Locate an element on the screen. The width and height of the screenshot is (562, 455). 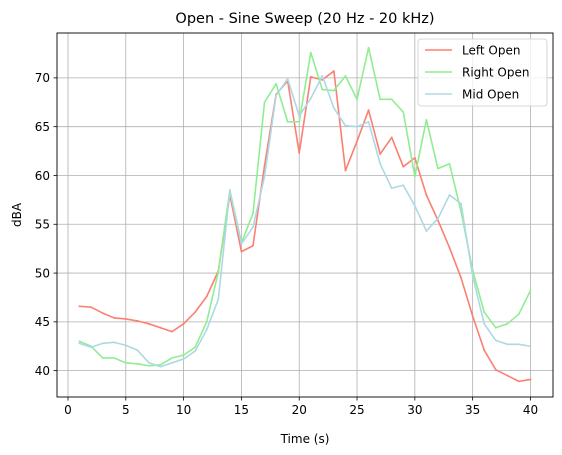
x-tick-label: 25 is located at coordinates (356, 410).